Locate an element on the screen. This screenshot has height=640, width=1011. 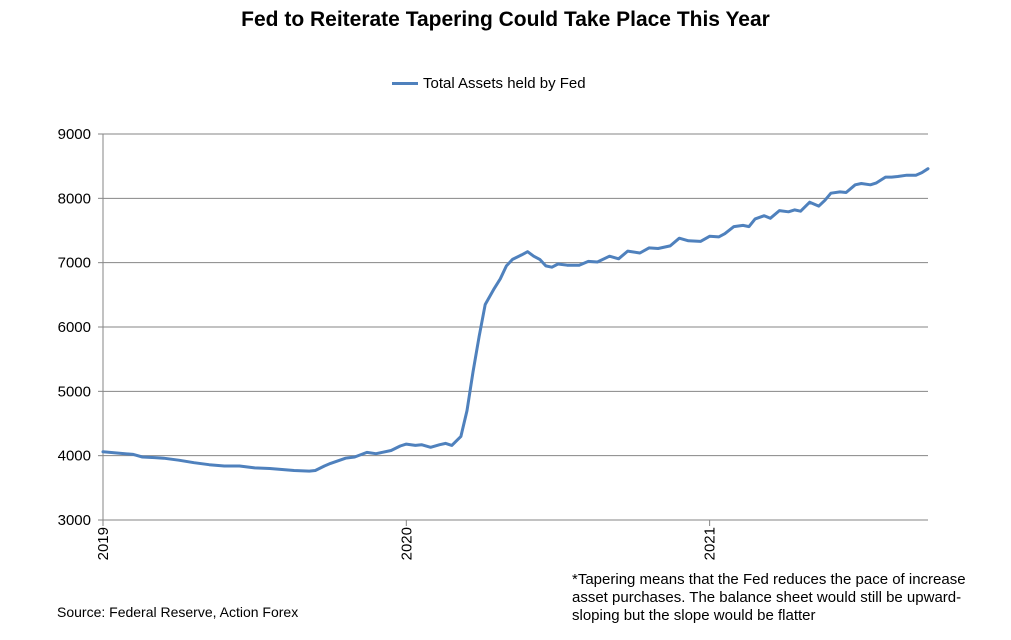
y-tick-label: 5000 is located at coordinates (74, 391).